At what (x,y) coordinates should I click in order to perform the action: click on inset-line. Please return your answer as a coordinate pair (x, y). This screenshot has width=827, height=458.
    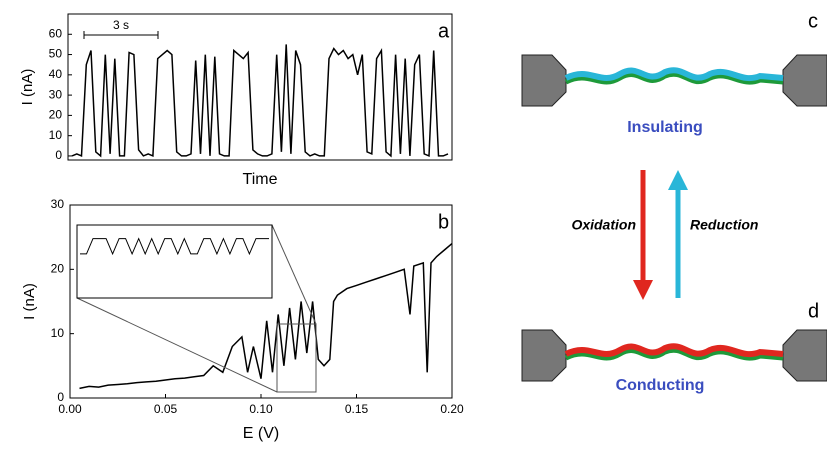
    Looking at the image, I should click on (174, 246).